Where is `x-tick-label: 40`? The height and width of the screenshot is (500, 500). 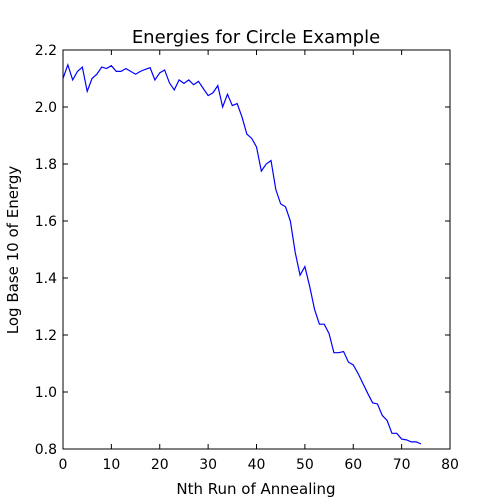
x-tick-label: 40 is located at coordinates (257, 465).